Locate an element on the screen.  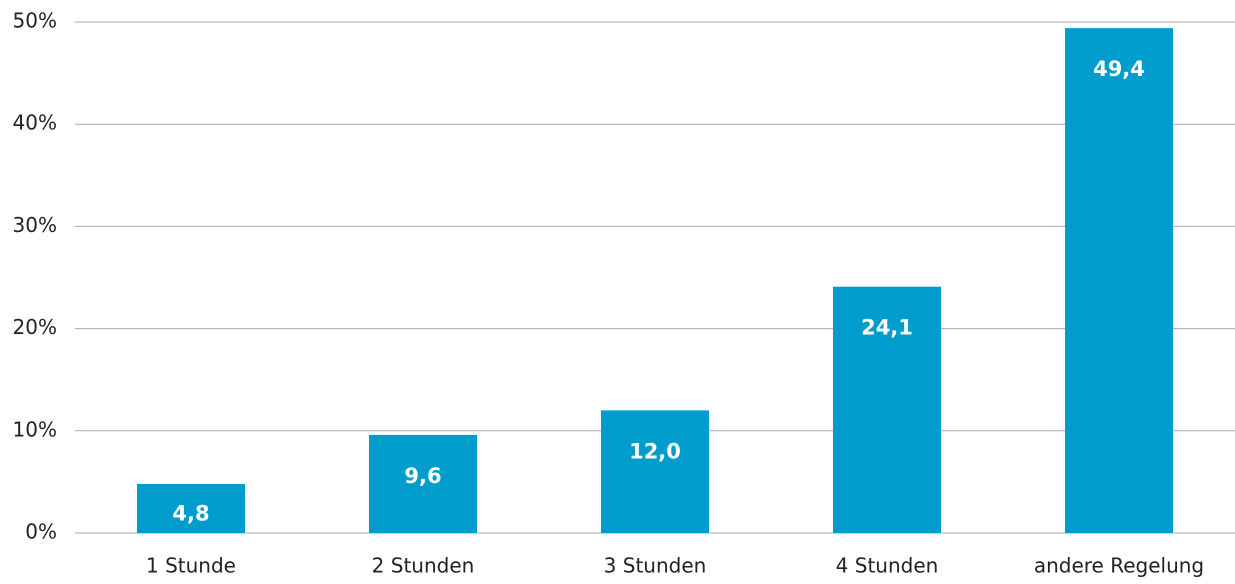
y-tick-label: 30% is located at coordinates (35, 225).